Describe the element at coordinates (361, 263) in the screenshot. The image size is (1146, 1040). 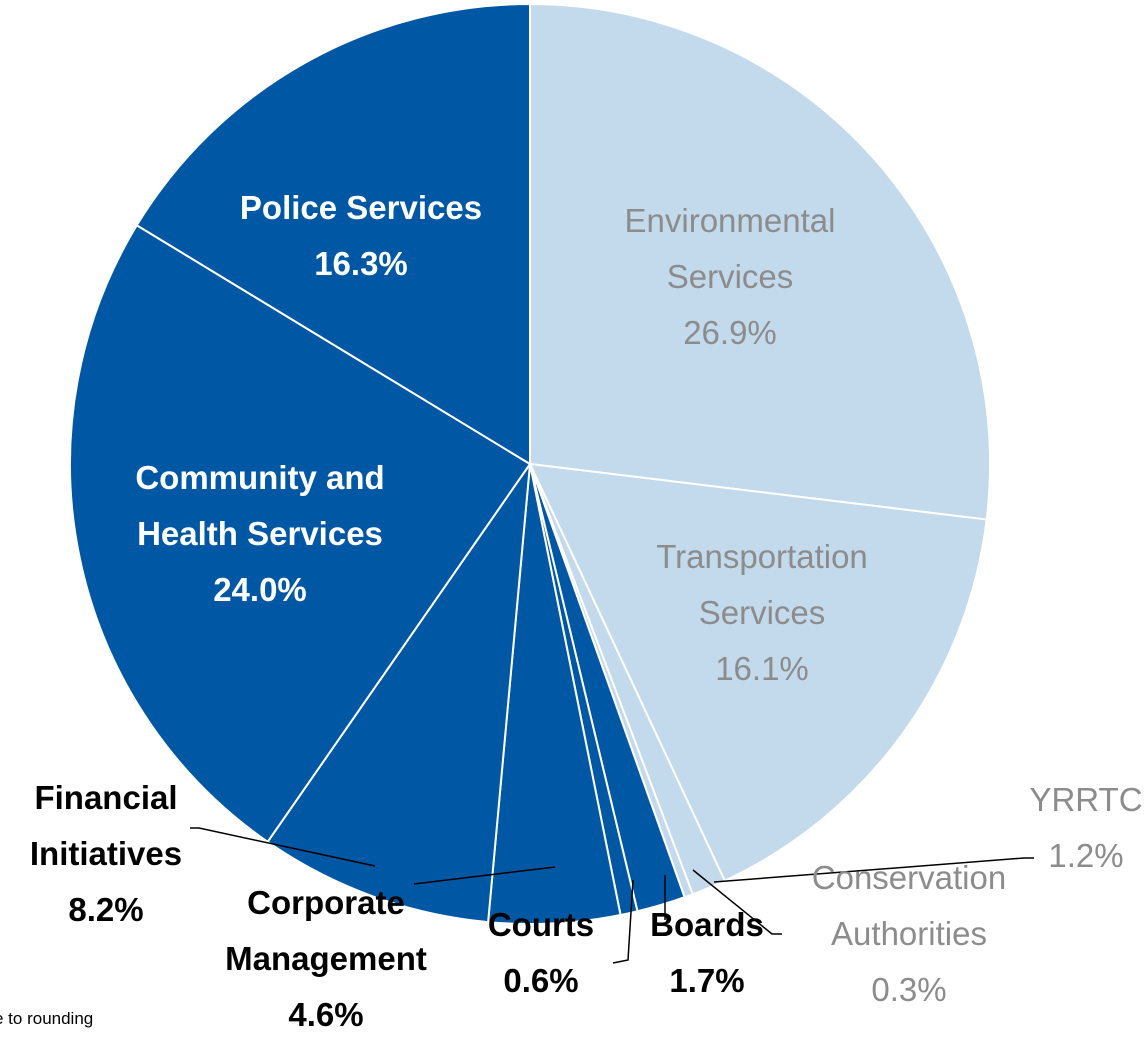
I see `label-line: 16.3%` at that location.